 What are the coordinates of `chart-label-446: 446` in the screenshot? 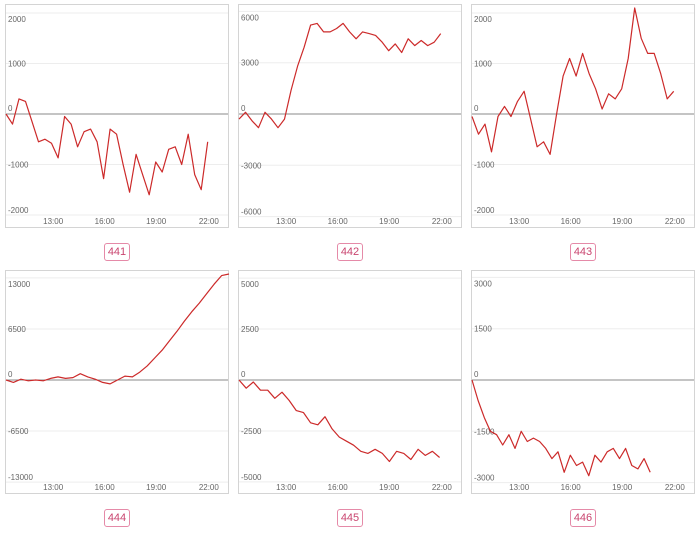 It's located at (583, 518).